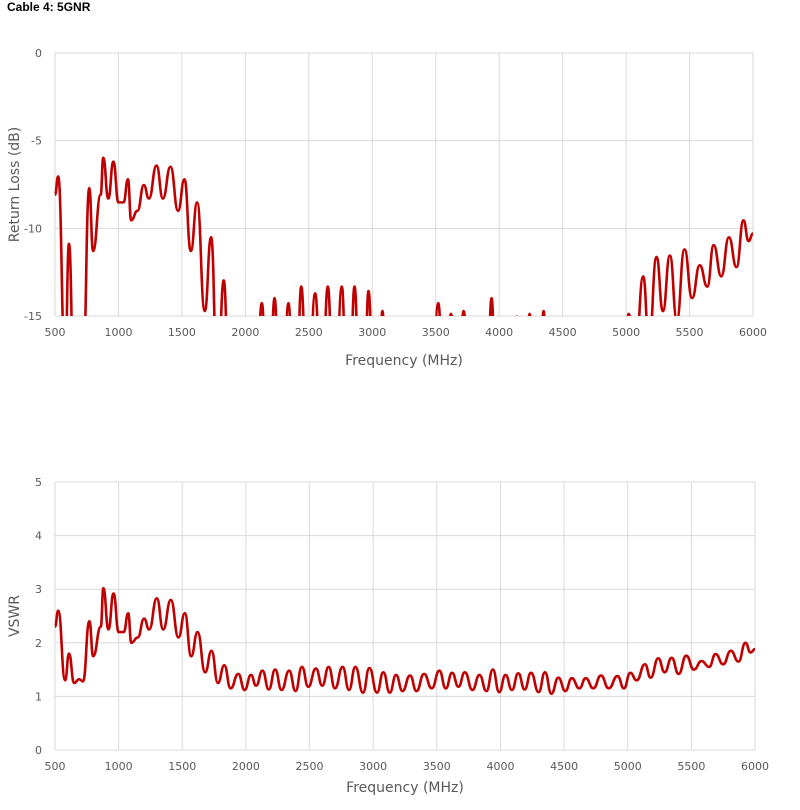 The height and width of the screenshot is (810, 800). Describe the element at coordinates (33, 228) in the screenshot. I see `y-tick-label: -10` at that location.